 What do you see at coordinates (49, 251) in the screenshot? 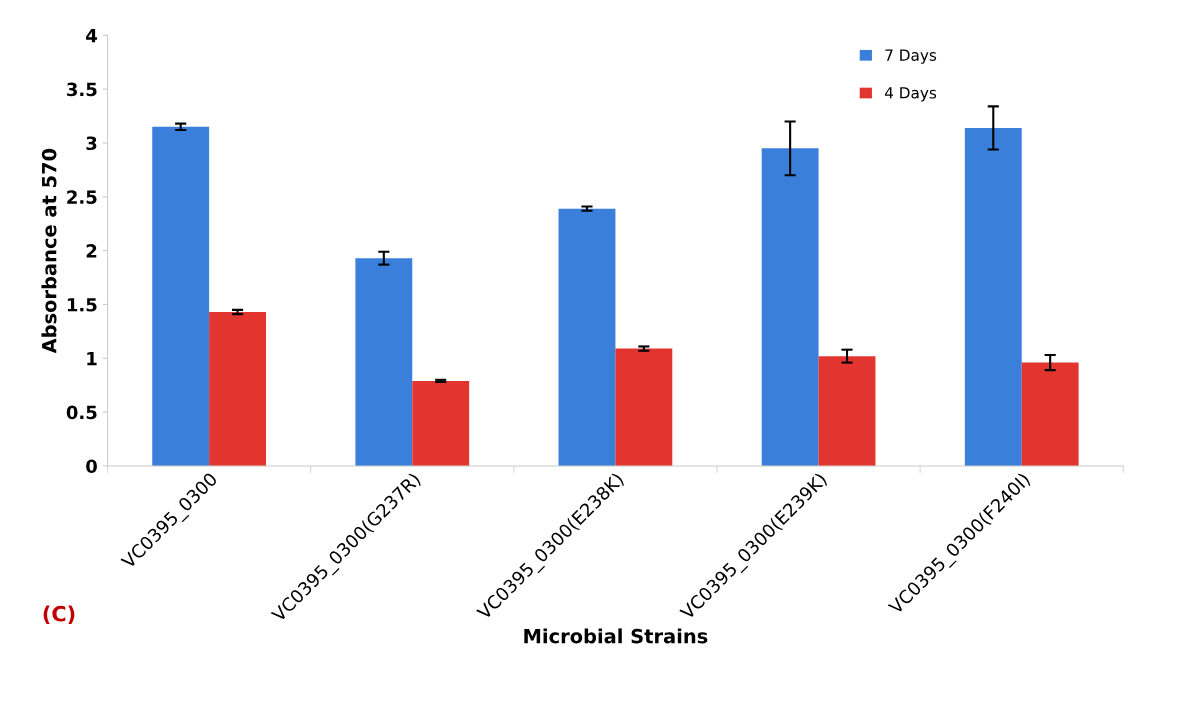
I see `y-axis-title: Absorbance at 570` at bounding box center [49, 251].